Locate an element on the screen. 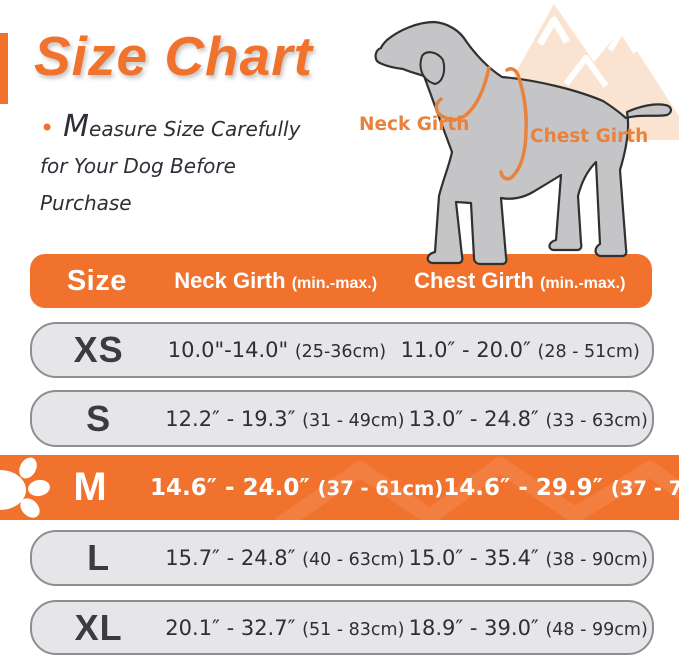 The image size is (679, 658). header-chest-girth-text: Chest Girth is located at coordinates (474, 280).